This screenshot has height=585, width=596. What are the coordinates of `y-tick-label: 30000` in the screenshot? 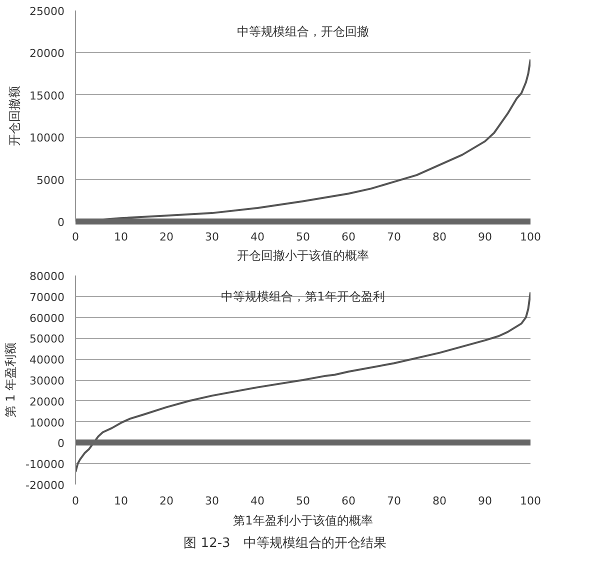 It's located at (47, 381).